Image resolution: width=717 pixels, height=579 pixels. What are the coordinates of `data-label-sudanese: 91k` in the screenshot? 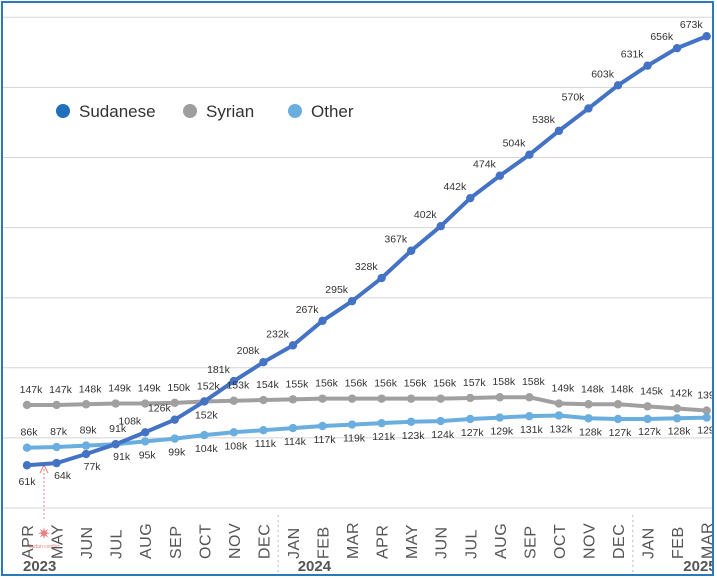 It's located at (122, 457).